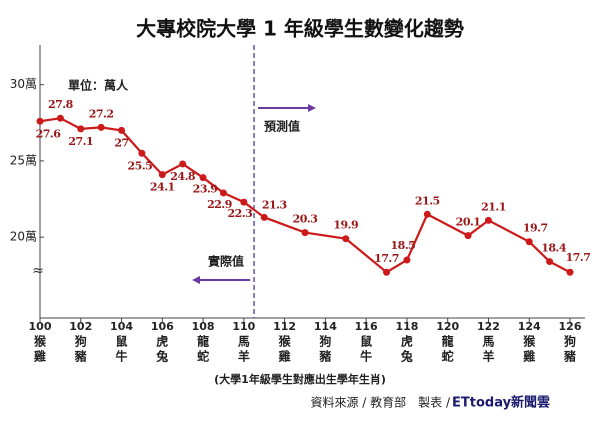 The height and width of the screenshot is (422, 600). I want to click on value-label: 27.6, so click(49, 133).